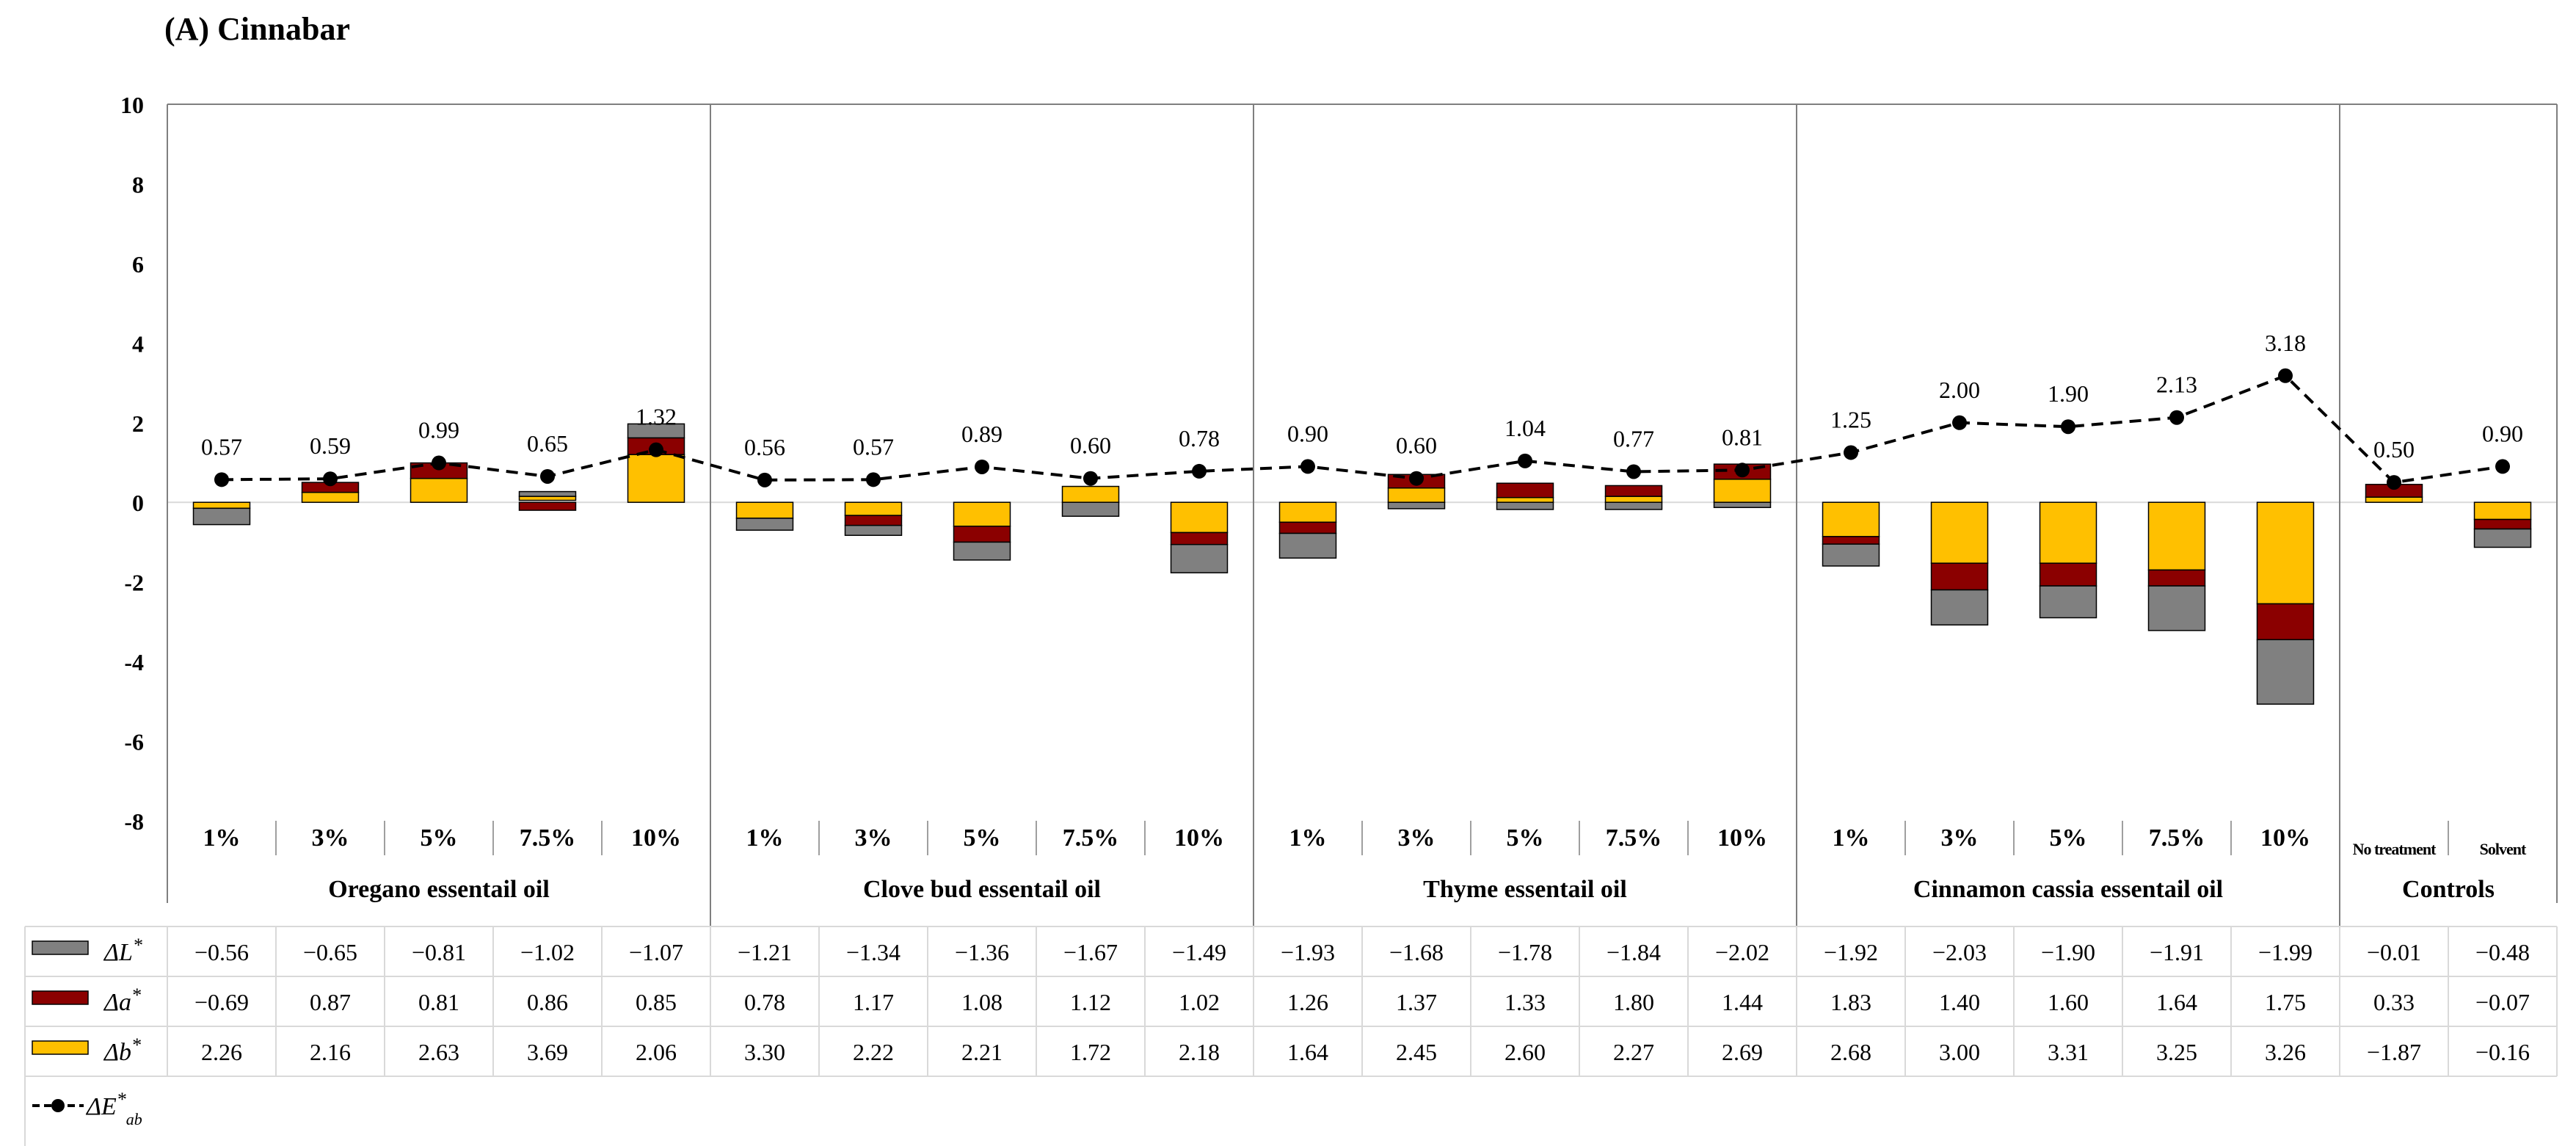 Image resolution: width=2576 pixels, height=1146 pixels. I want to click on table-cell: 1.02, so click(1199, 1002).